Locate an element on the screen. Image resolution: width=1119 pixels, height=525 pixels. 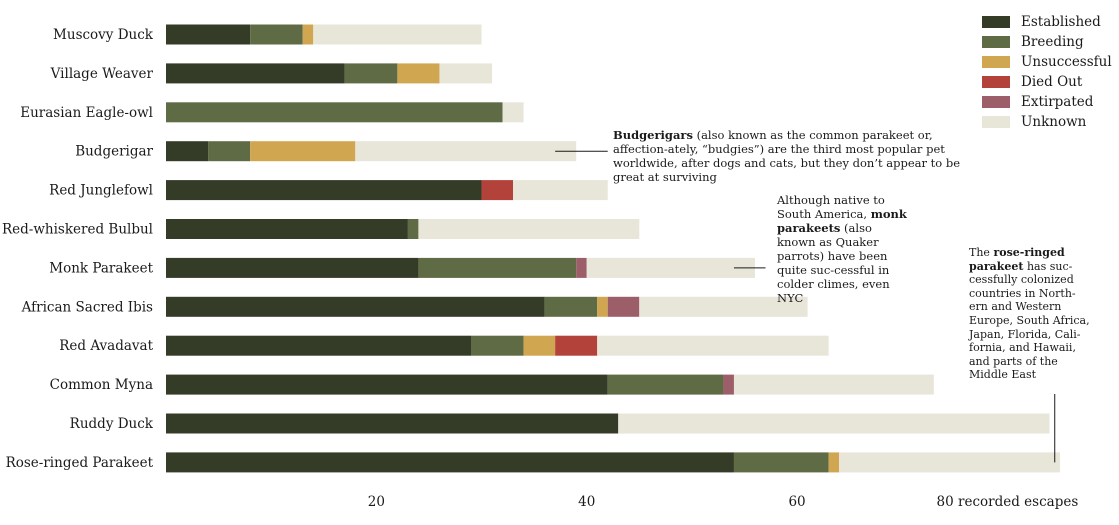
bar-red-whiskered-bulbul-unknown is located at coordinates (529, 229).